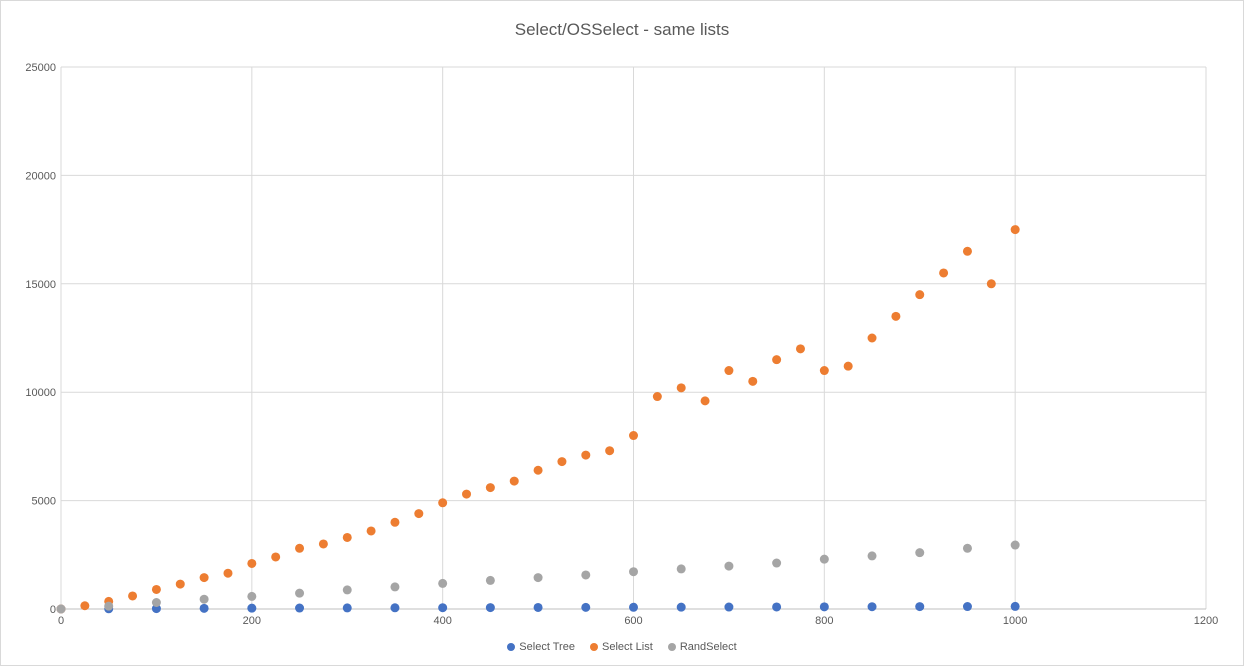 This screenshot has height=666, width=1244. Describe the element at coordinates (824, 621) in the screenshot. I see `x-tick-label: 800` at that location.